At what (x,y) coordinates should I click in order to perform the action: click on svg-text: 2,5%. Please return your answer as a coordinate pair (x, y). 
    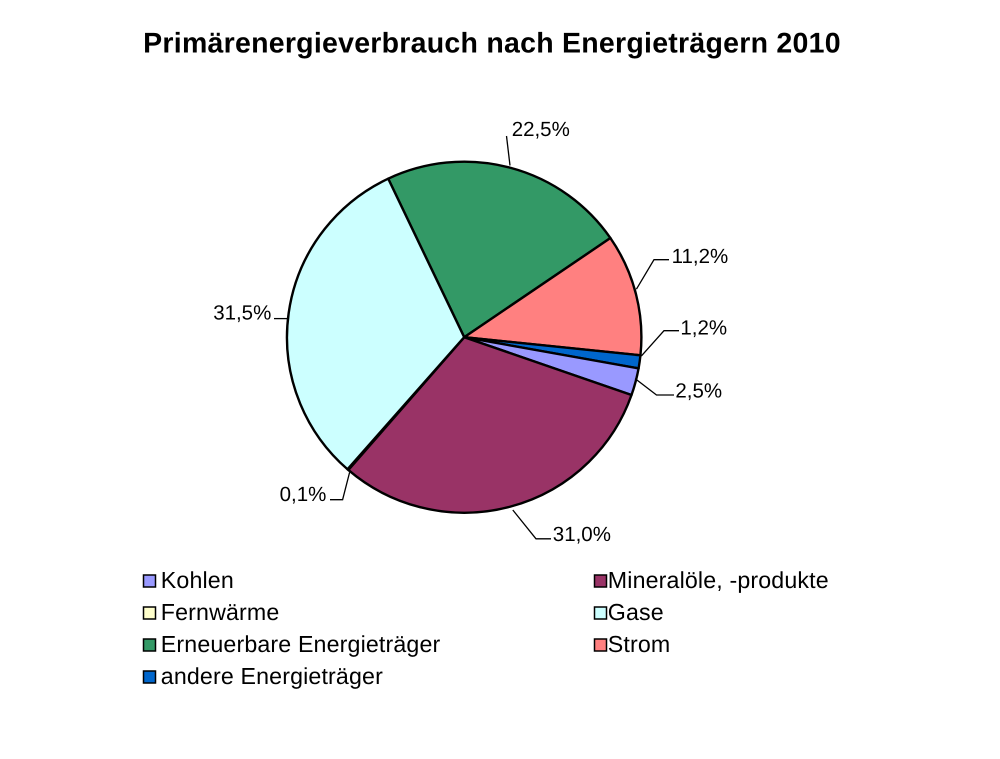
    Looking at the image, I should click on (698, 391).